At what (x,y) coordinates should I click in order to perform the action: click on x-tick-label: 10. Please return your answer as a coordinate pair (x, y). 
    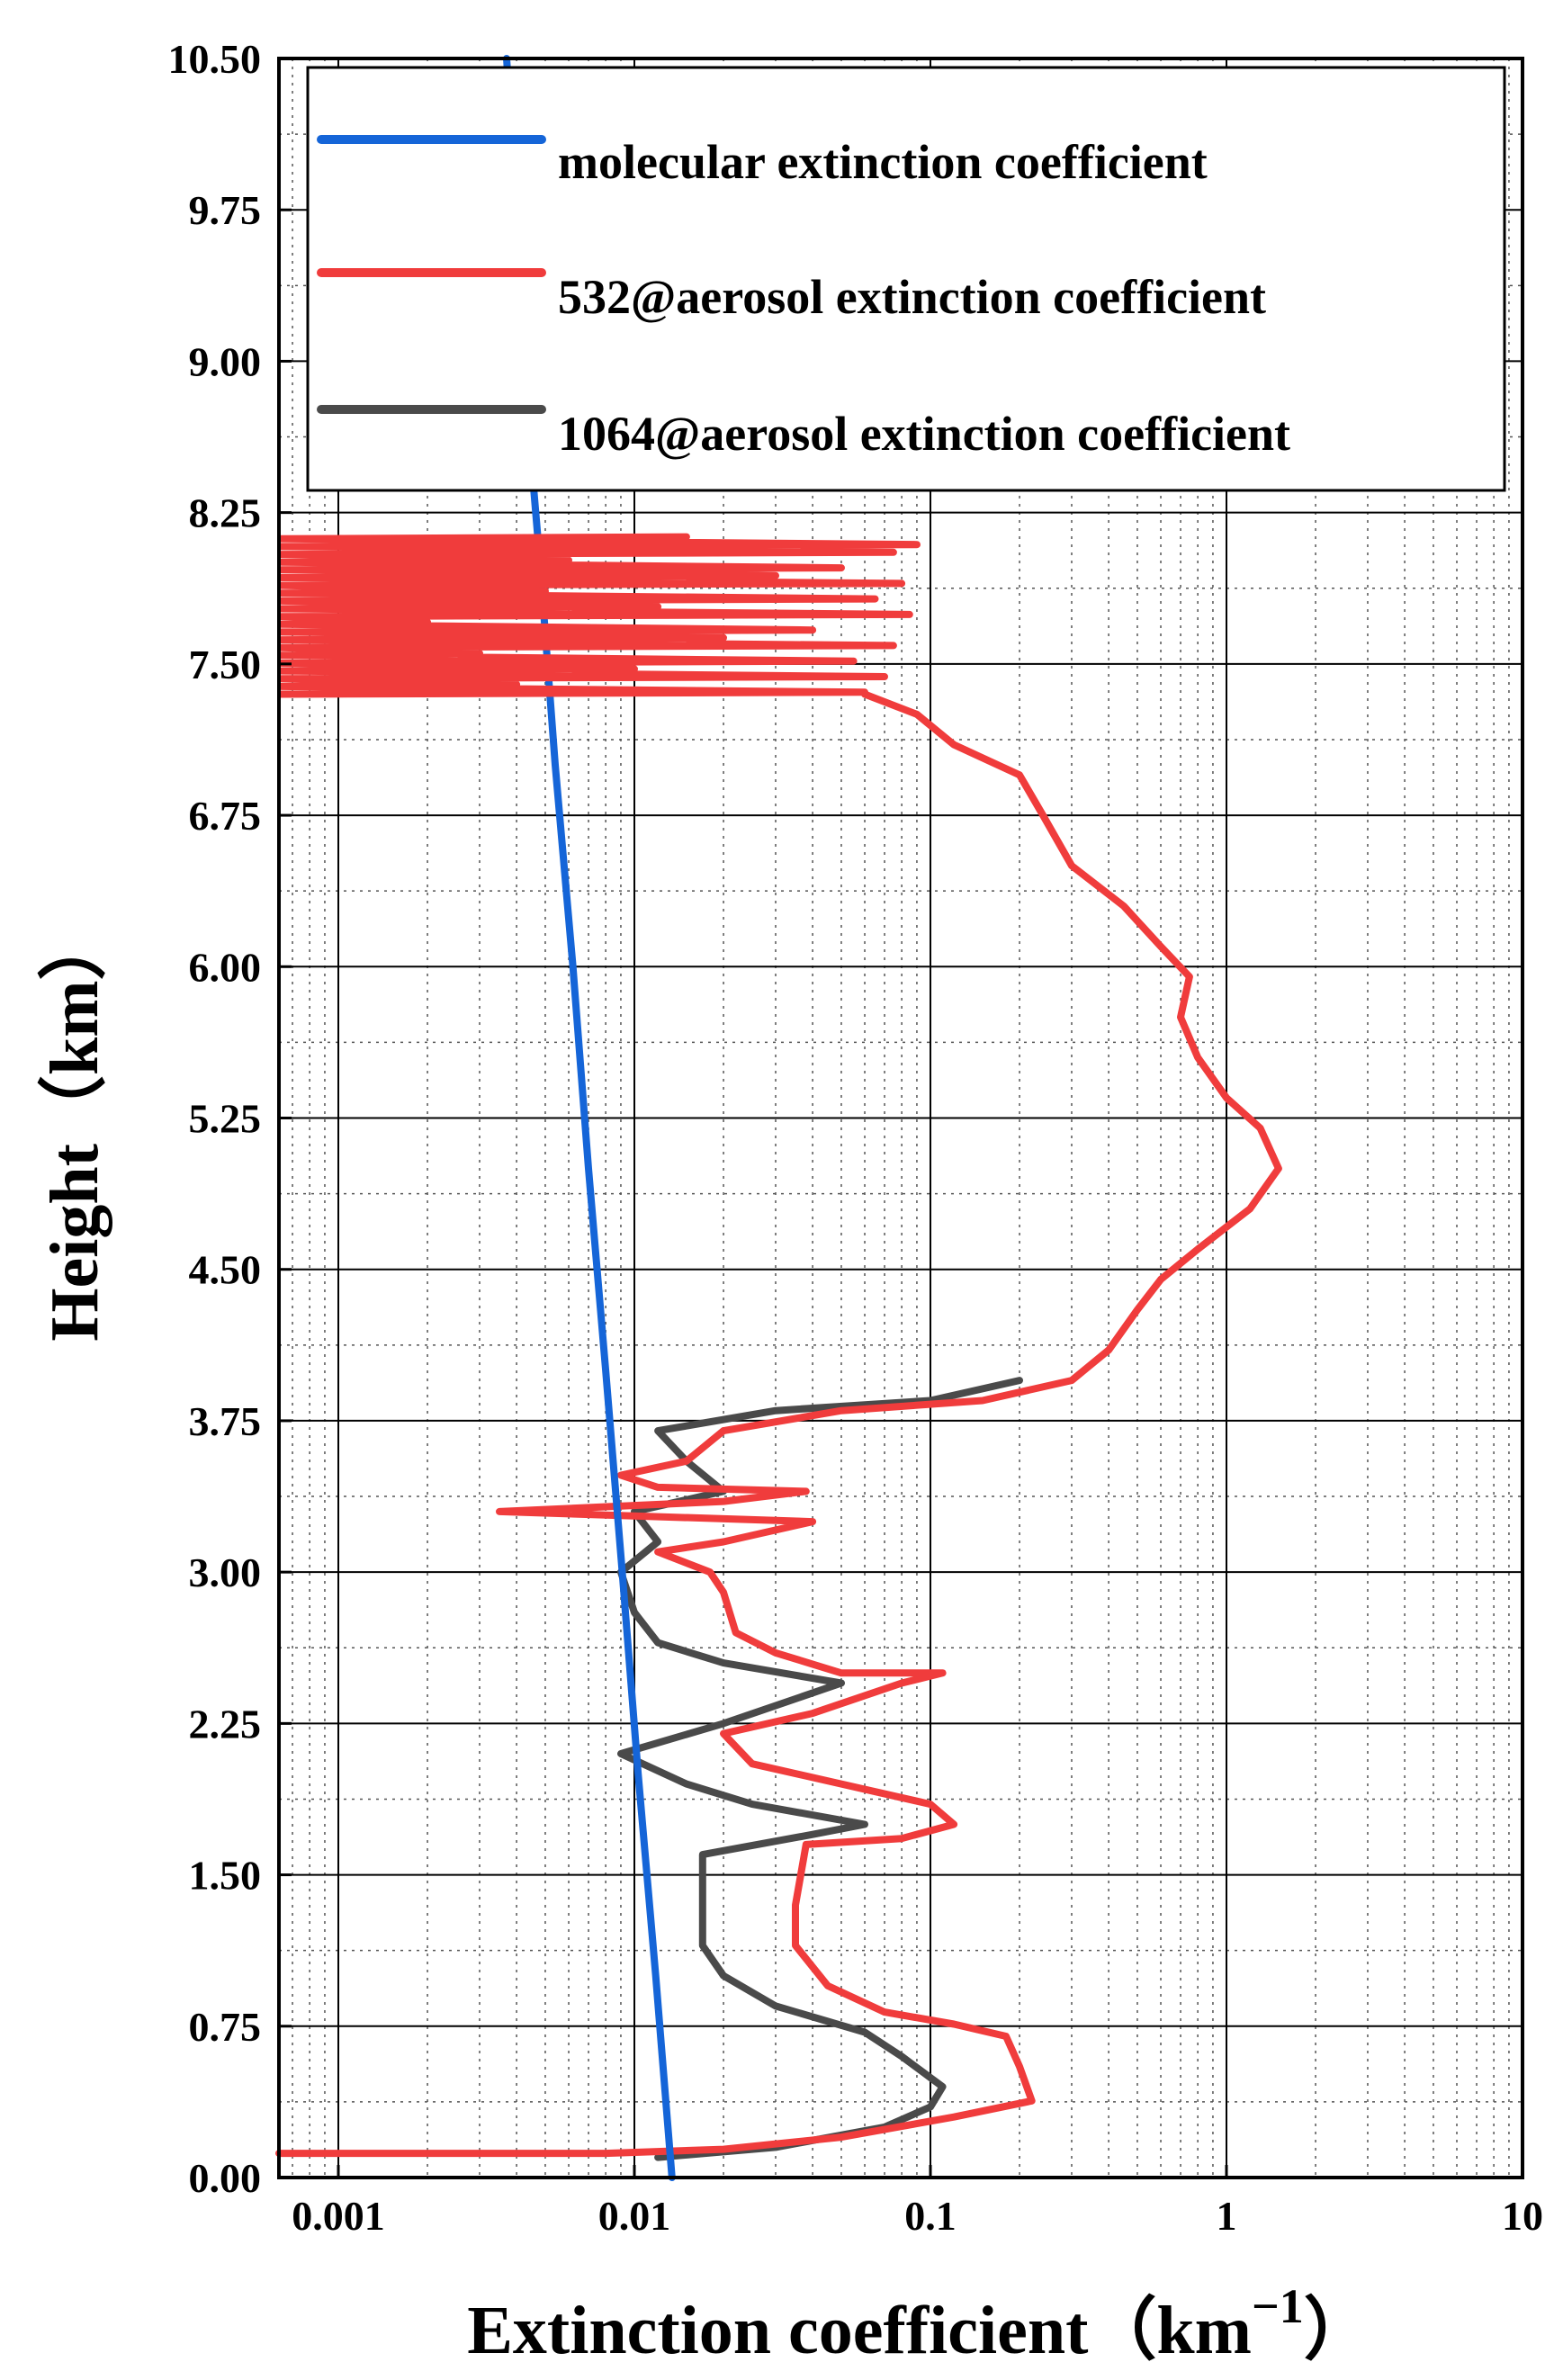
    Looking at the image, I should click on (1522, 2216).